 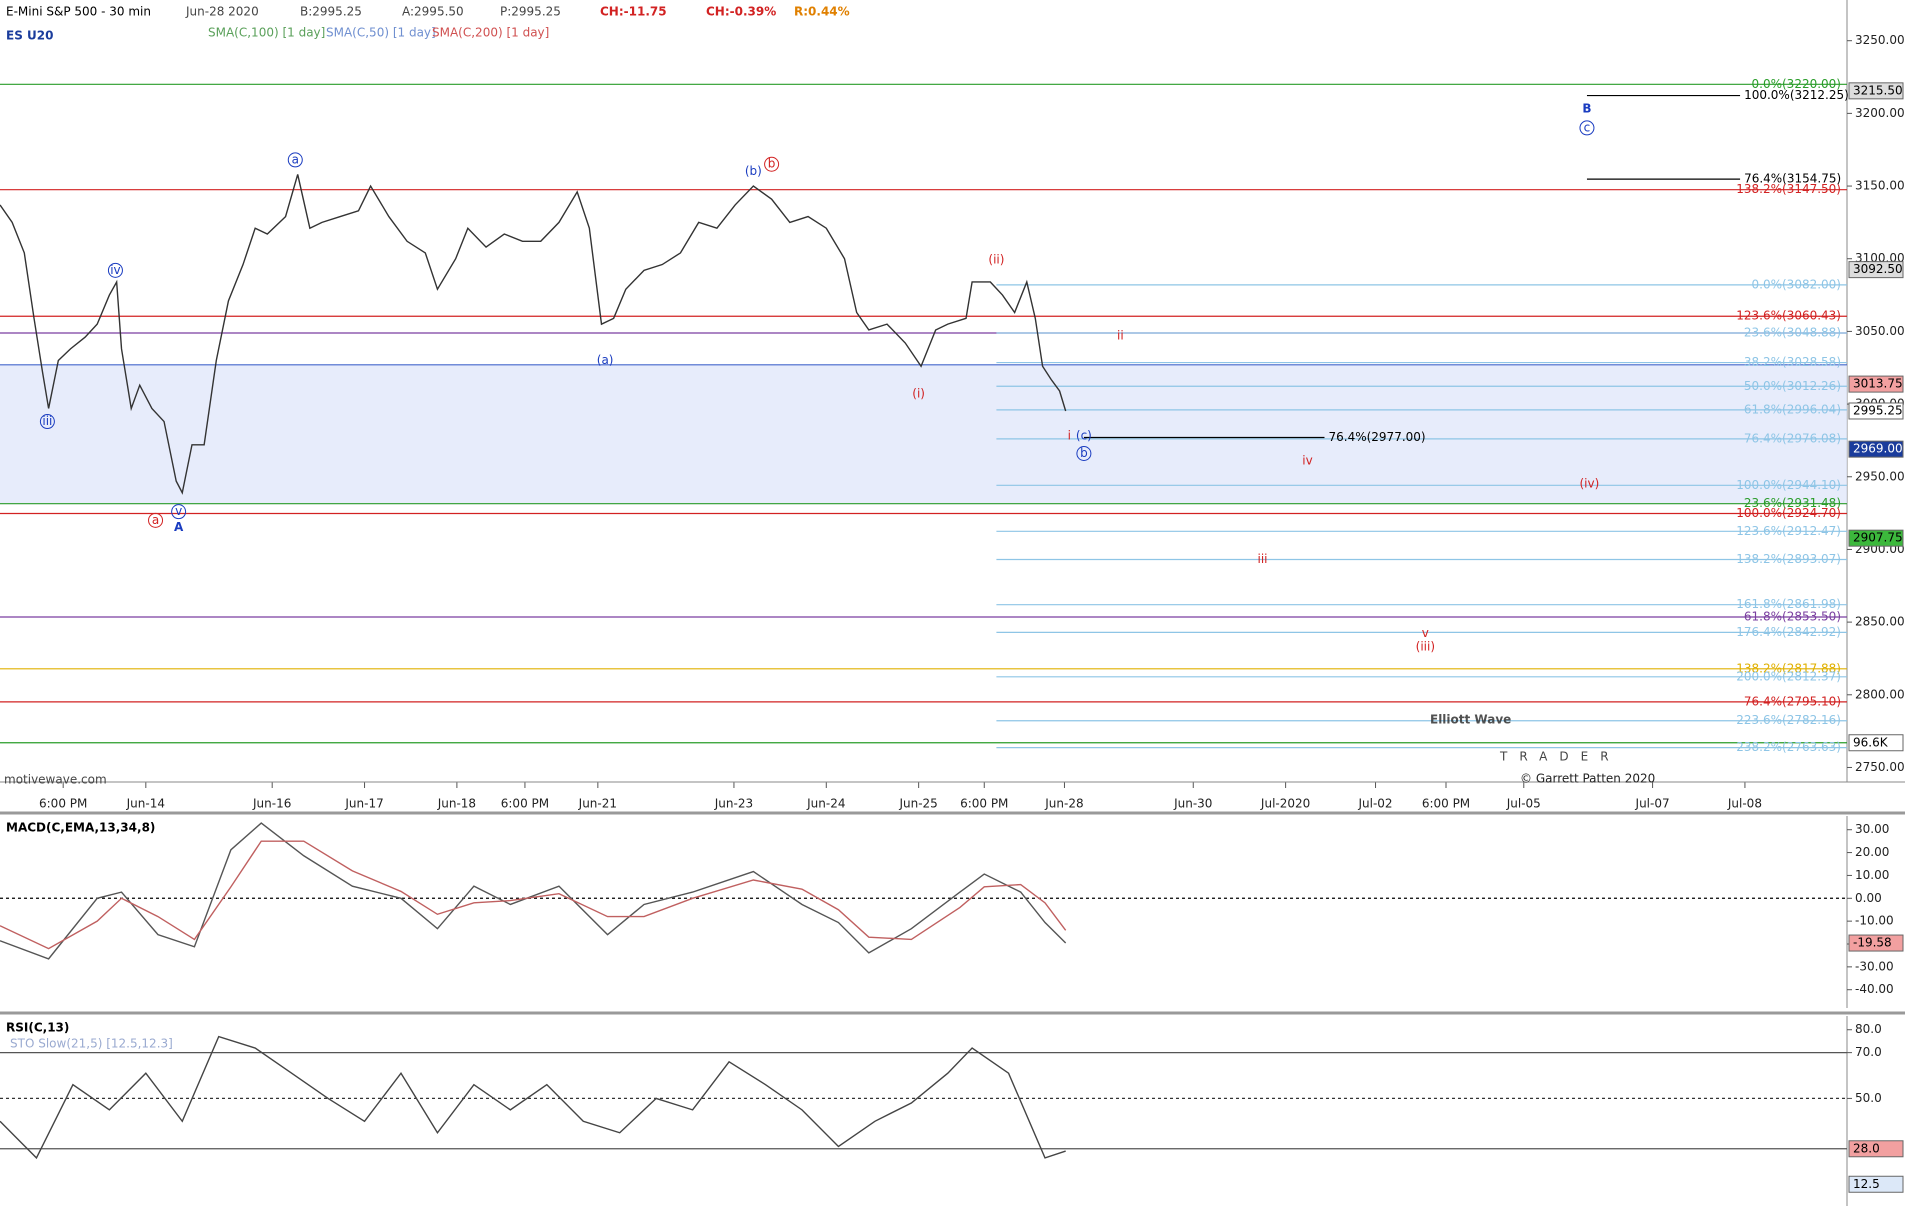 What do you see at coordinates (1374, 804) in the screenshot?
I see `x-tick-label: Jul-02` at bounding box center [1374, 804].